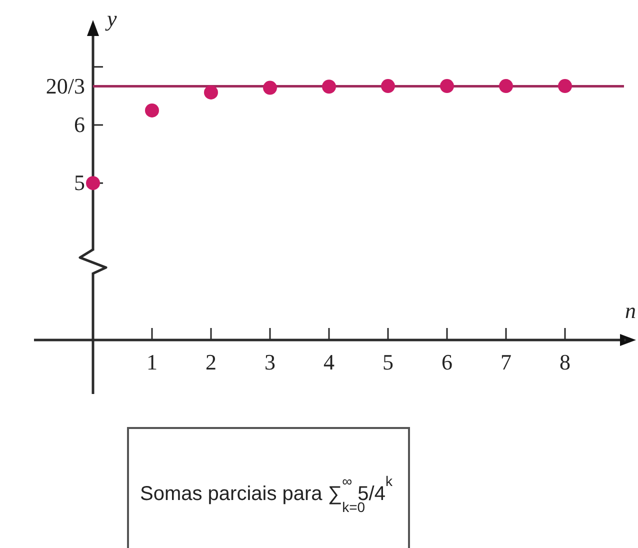 Image resolution: width=638 pixels, height=548 pixels. What do you see at coordinates (506, 362) in the screenshot?
I see `x-tick-label: 7` at bounding box center [506, 362].